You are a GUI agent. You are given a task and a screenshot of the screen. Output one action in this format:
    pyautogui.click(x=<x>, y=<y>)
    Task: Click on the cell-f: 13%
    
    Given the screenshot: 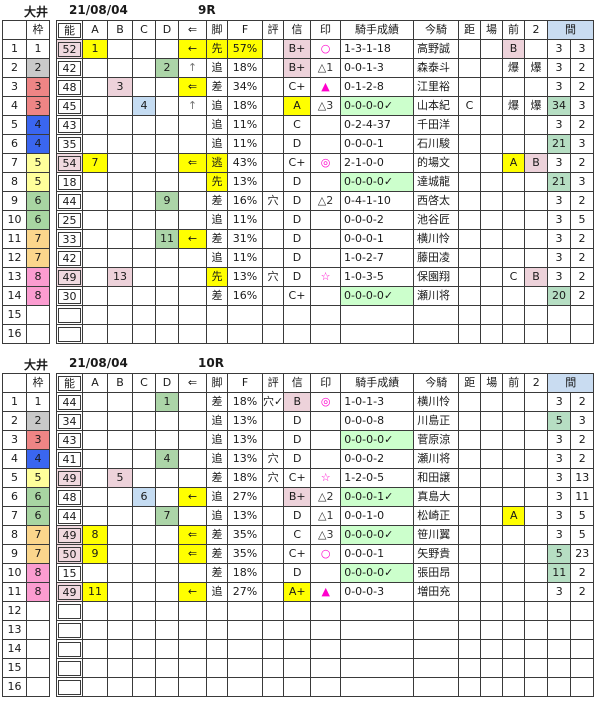 What is the action you would take?
    pyautogui.click(x=245, y=421)
    